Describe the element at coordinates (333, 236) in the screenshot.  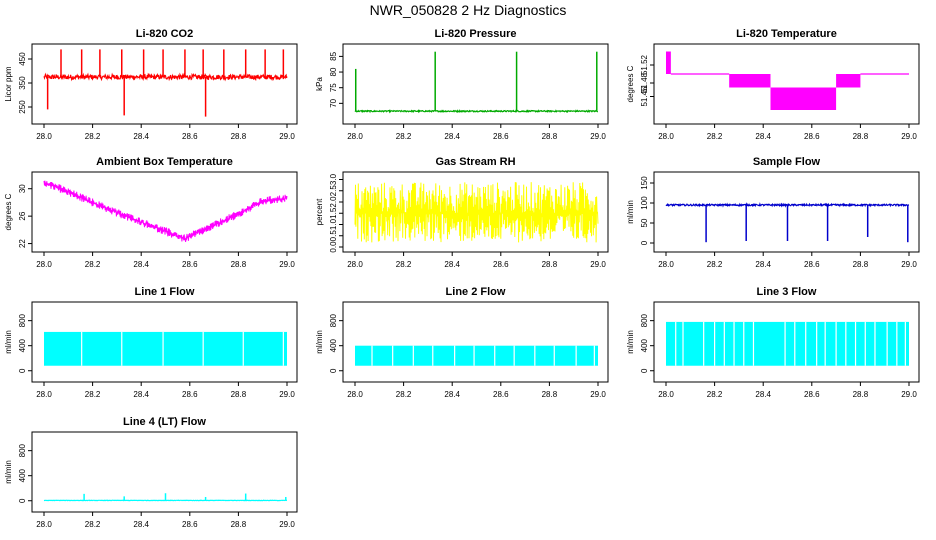
I see `y-tick-label: 0.5` at that location.